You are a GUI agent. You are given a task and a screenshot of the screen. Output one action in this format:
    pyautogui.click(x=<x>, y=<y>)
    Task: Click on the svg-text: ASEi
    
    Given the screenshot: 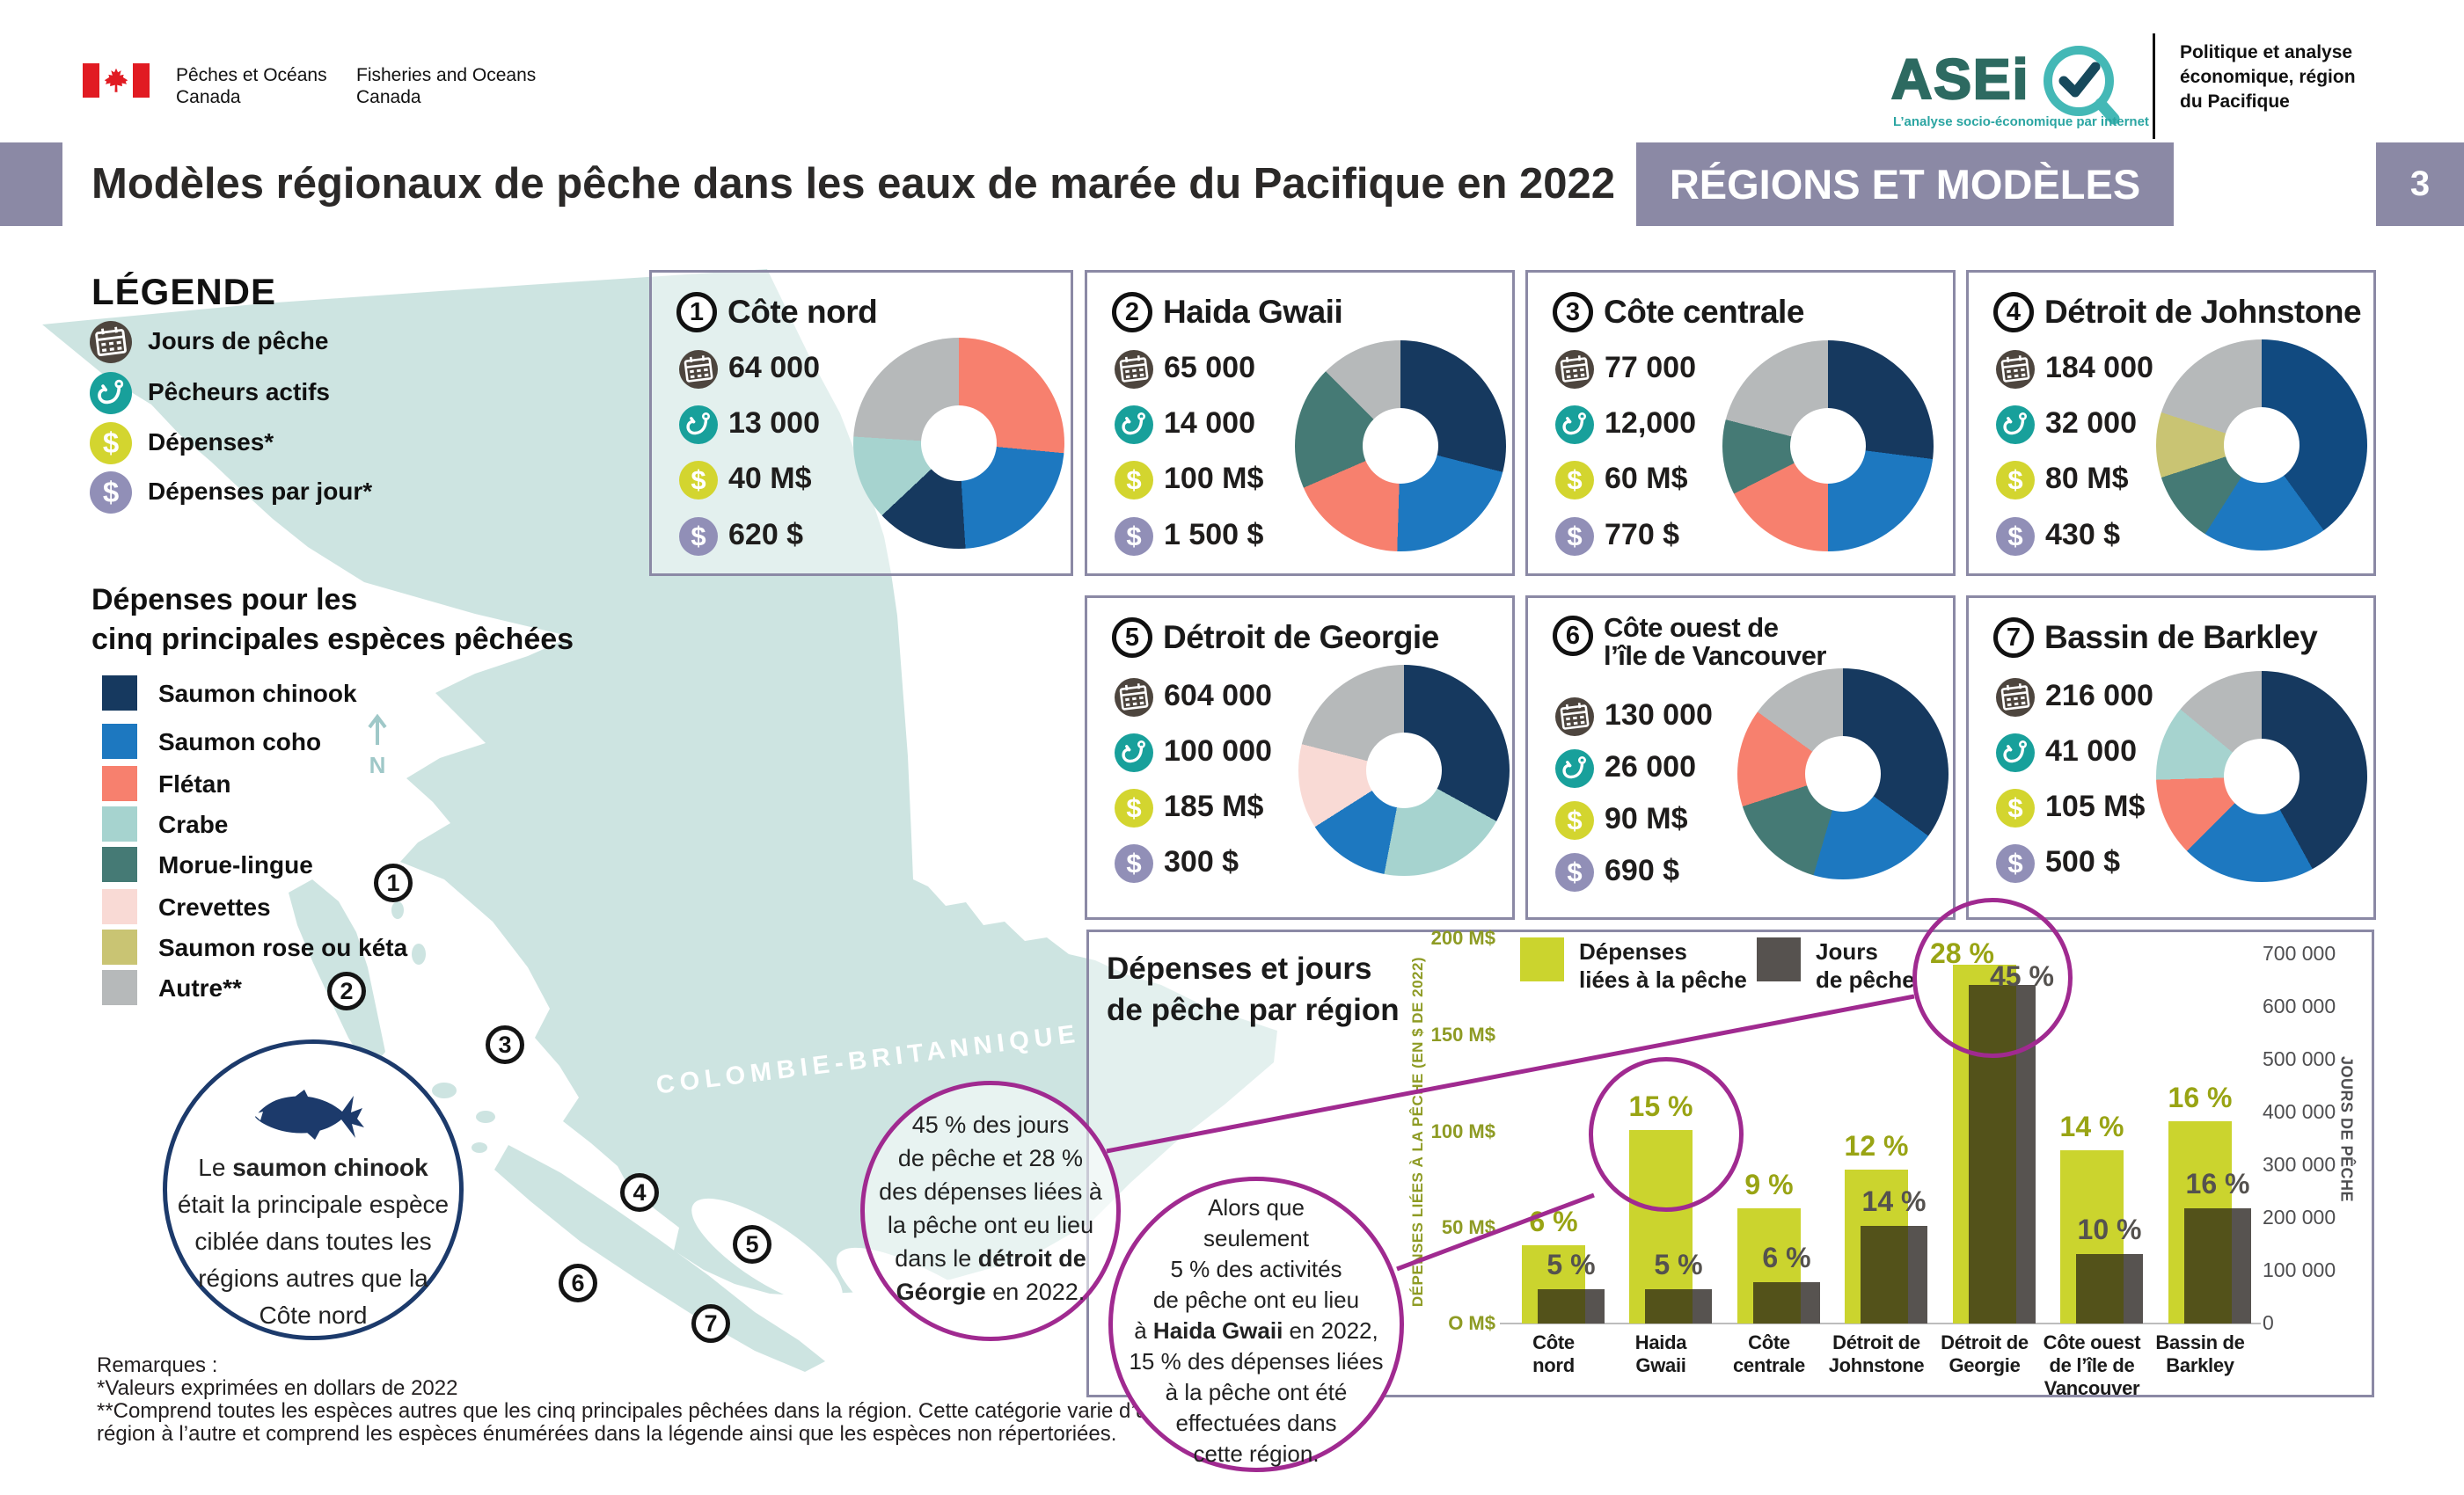 What is the action you would take?
    pyautogui.click(x=1960, y=79)
    